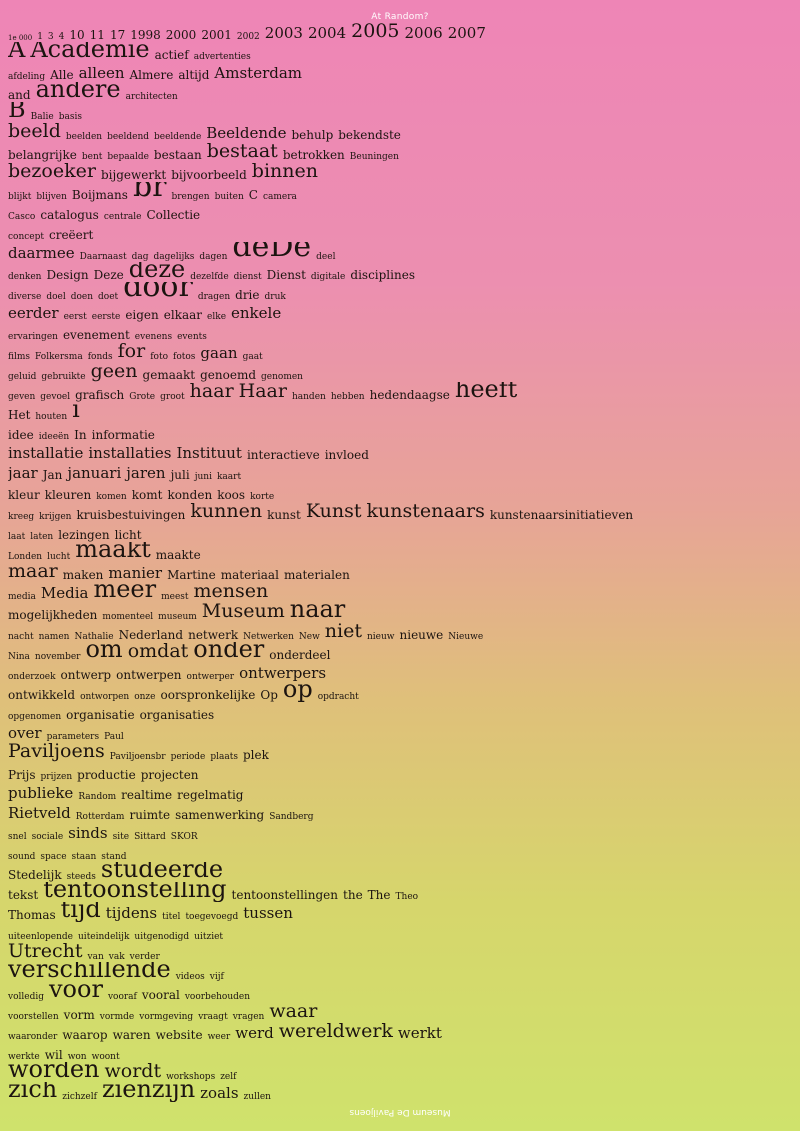 This screenshot has width=800, height=1131. Describe the element at coordinates (56, 776) in the screenshot. I see `cloud-word: prijzen` at that location.